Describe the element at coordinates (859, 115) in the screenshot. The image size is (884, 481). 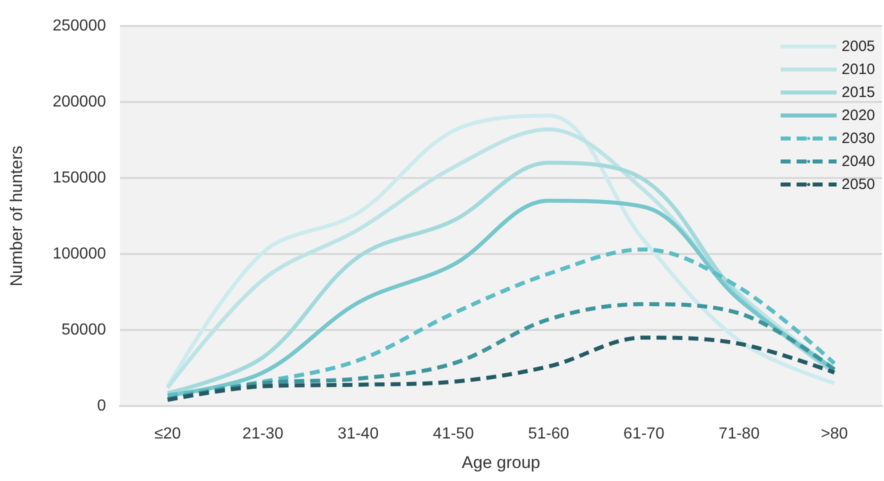
I see `legend-label: 2020` at that location.